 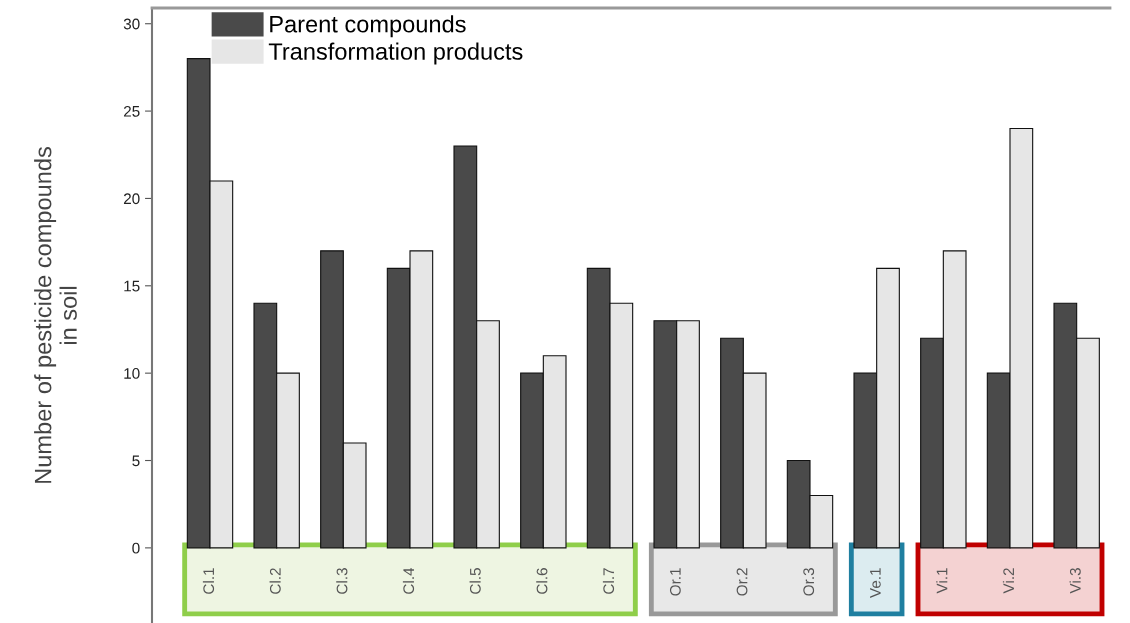 What do you see at coordinates (542, 581) in the screenshot?
I see `x-tick-label: Cl.6` at bounding box center [542, 581].